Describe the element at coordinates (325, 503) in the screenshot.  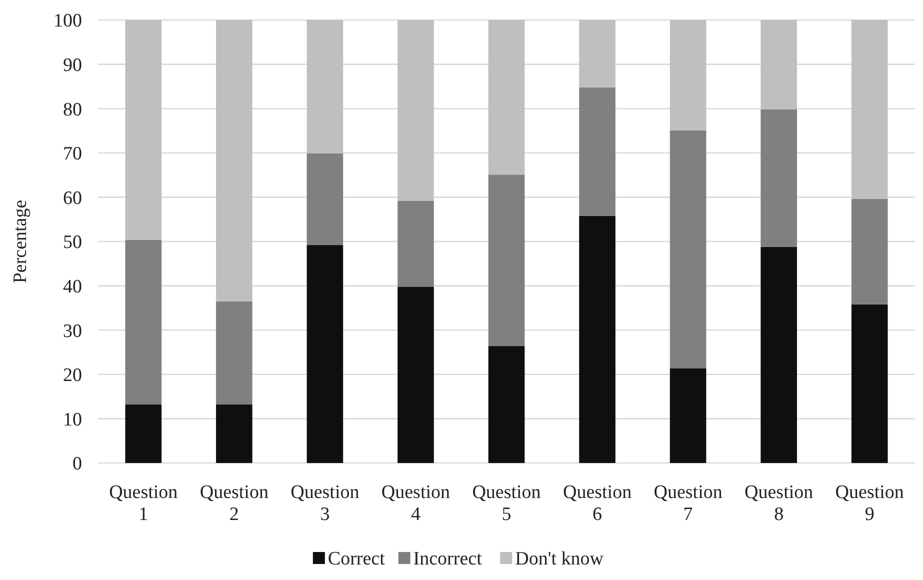
I see `x-tick-label: Question 3` at that location.